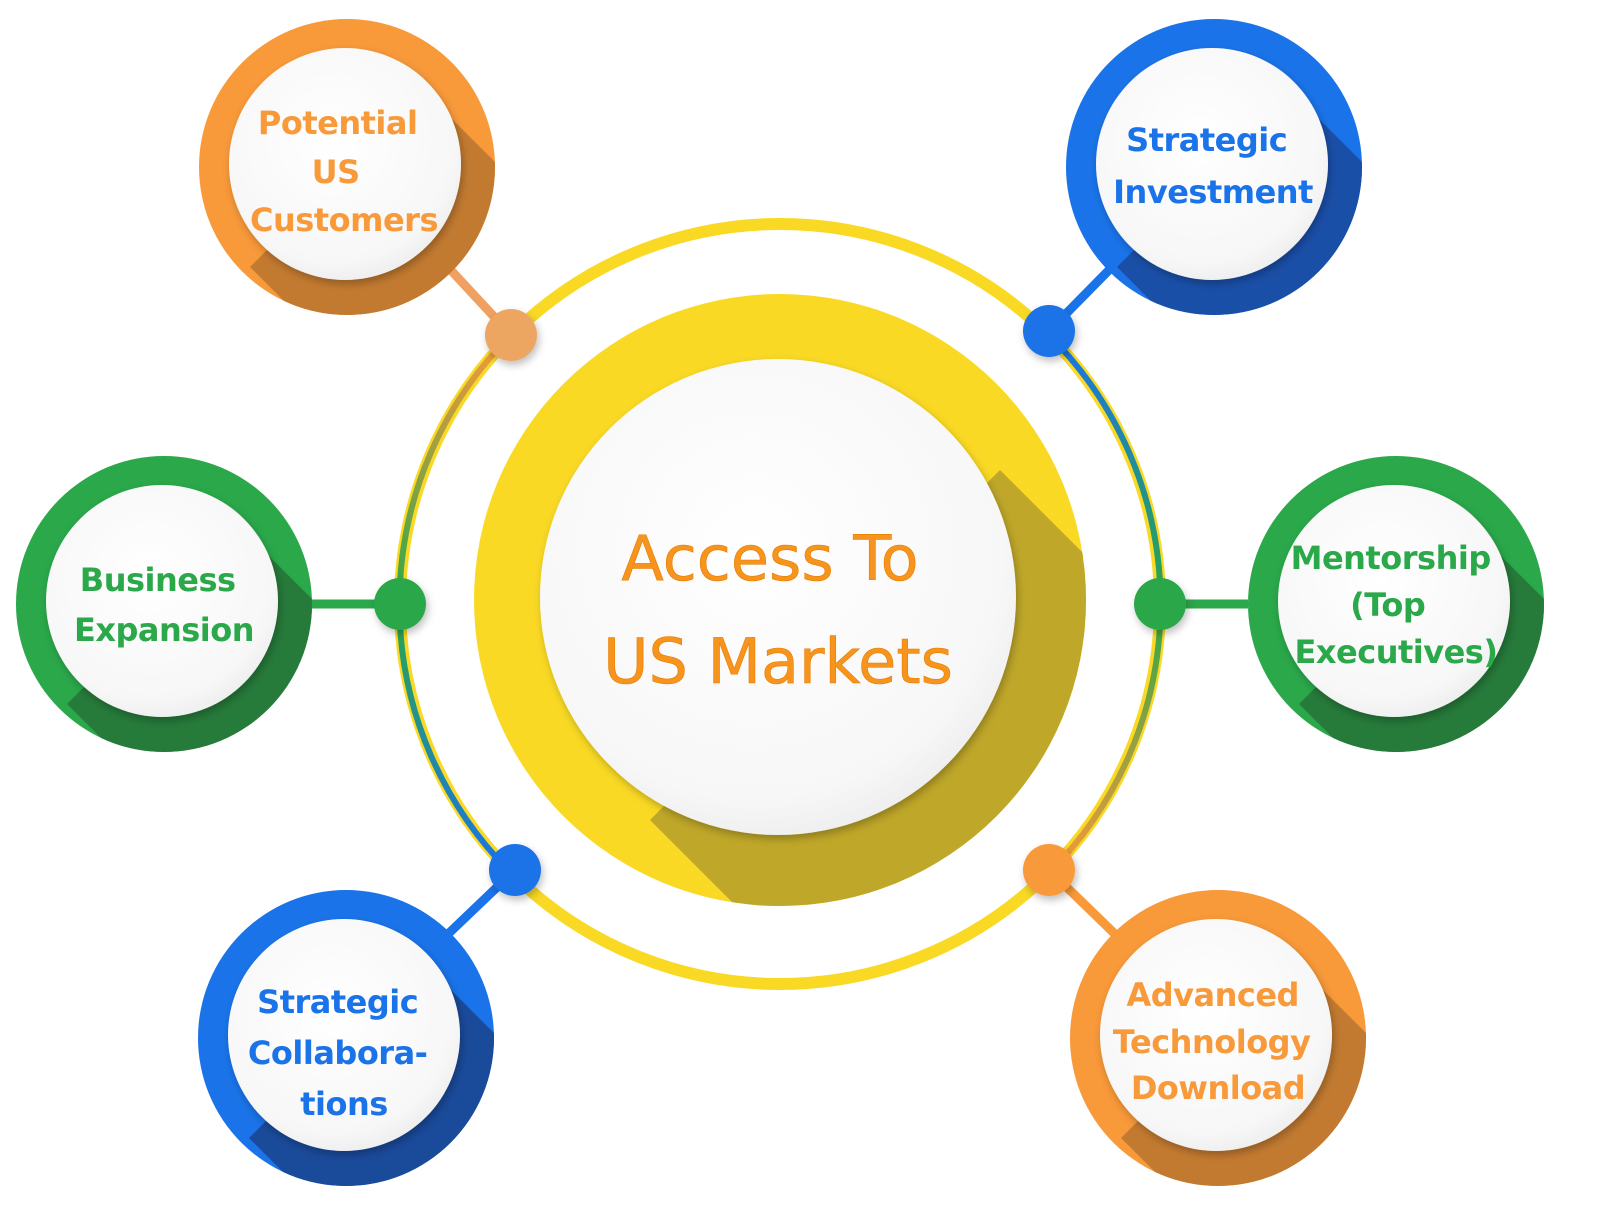 This screenshot has height=1228, width=1598. What do you see at coordinates (1396, 652) in the screenshot?
I see `node-label-line: Executives)` at bounding box center [1396, 652].